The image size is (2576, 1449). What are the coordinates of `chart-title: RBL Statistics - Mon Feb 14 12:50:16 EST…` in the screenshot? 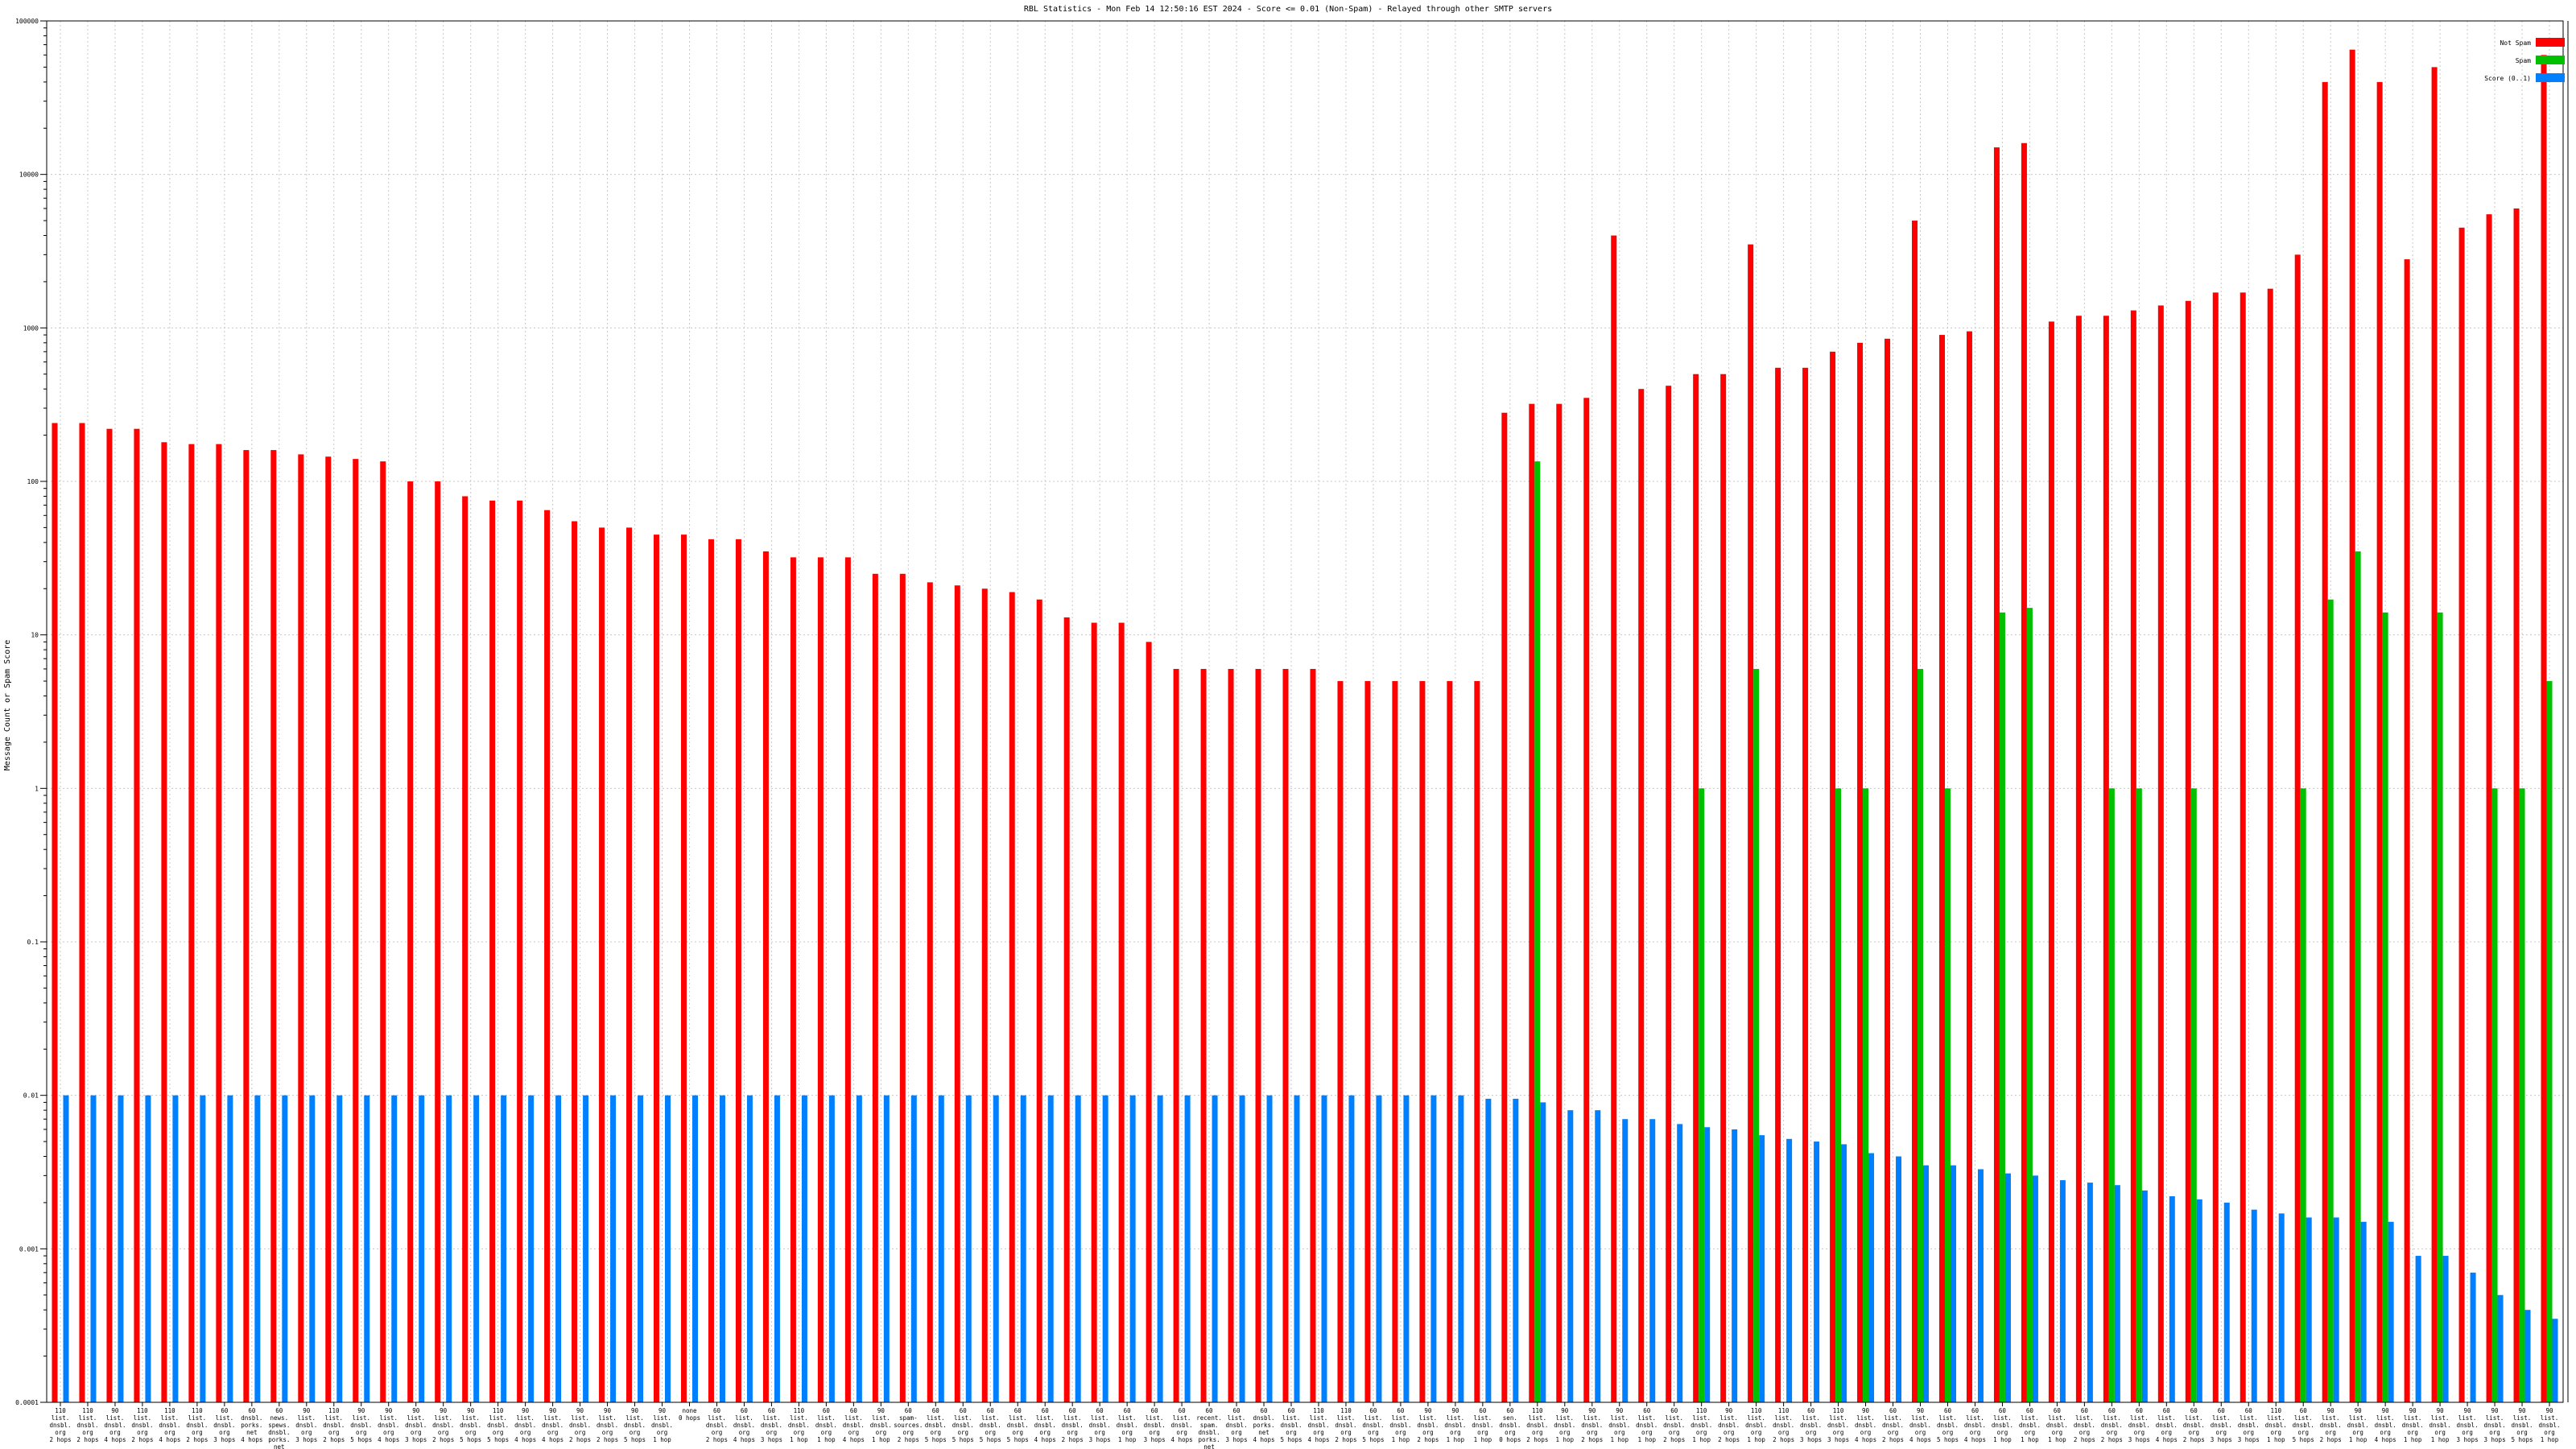 It's located at (1288, 9).